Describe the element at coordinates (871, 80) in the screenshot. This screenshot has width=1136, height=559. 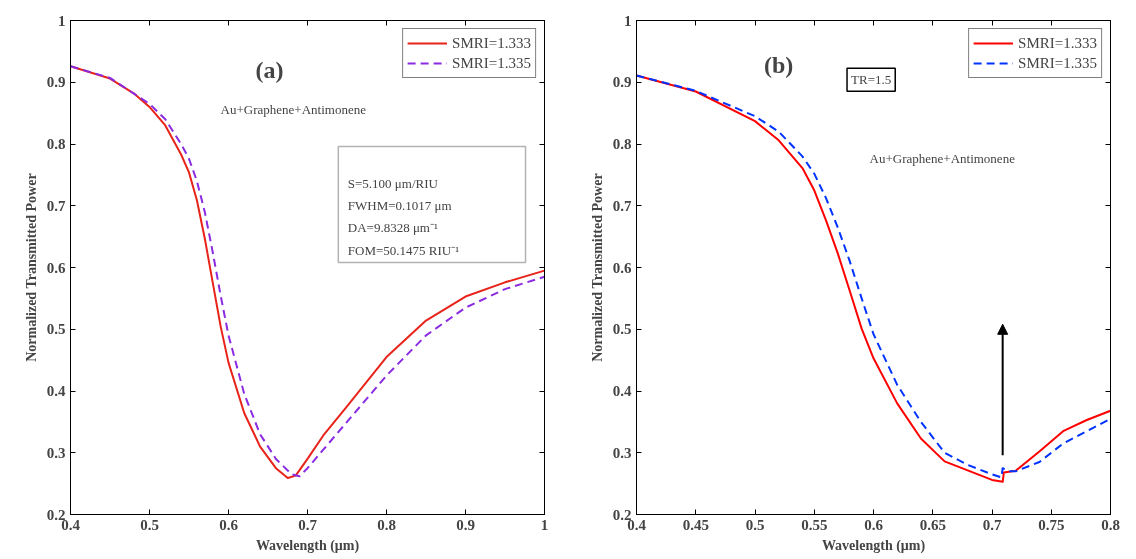
I see `annotation: TR=1.5` at that location.